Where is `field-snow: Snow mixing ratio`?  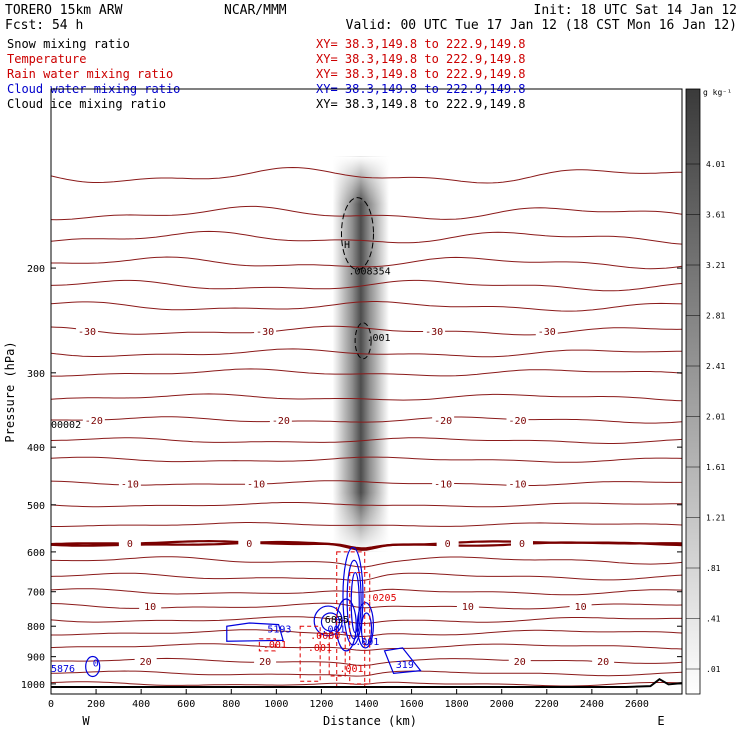
field-snow: Snow mixing ratio is located at coordinates (68, 44).